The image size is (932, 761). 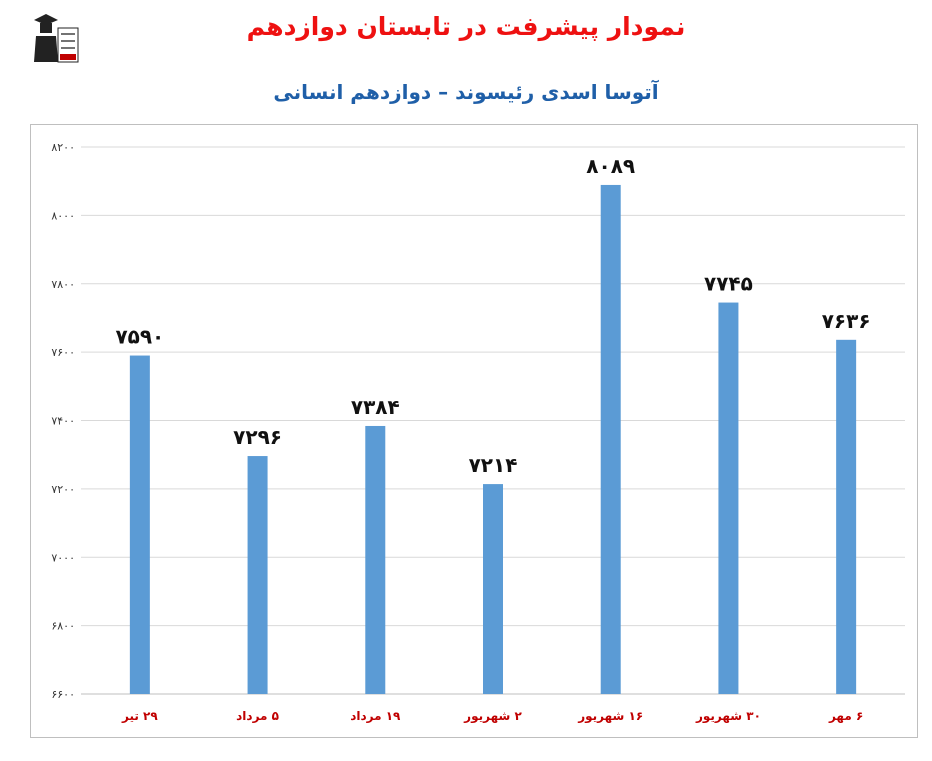 I want to click on chart-subtitle: آتوسا اسدی رئیسوند – دوازدهم انسانی, so click(x=466, y=92).